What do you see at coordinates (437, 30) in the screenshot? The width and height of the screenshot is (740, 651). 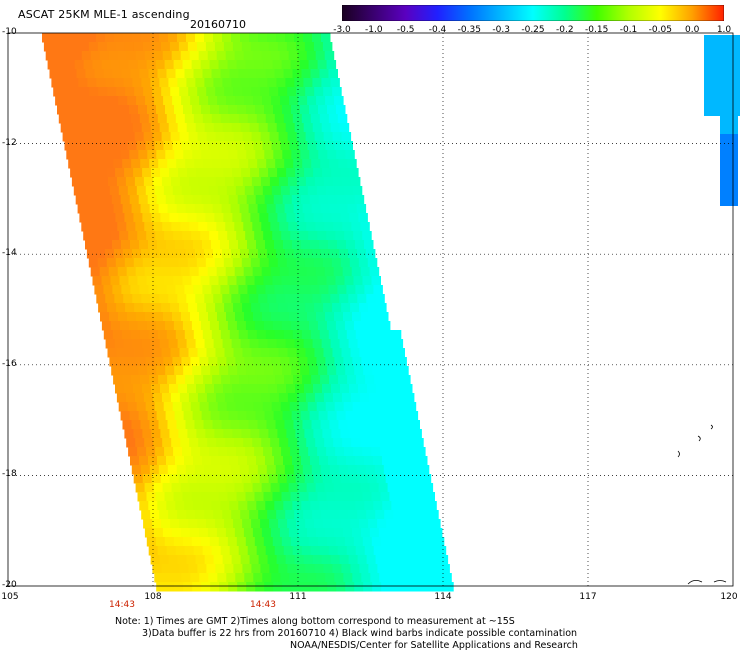 I see `colorbar-tick-label: -0.4` at bounding box center [437, 30].